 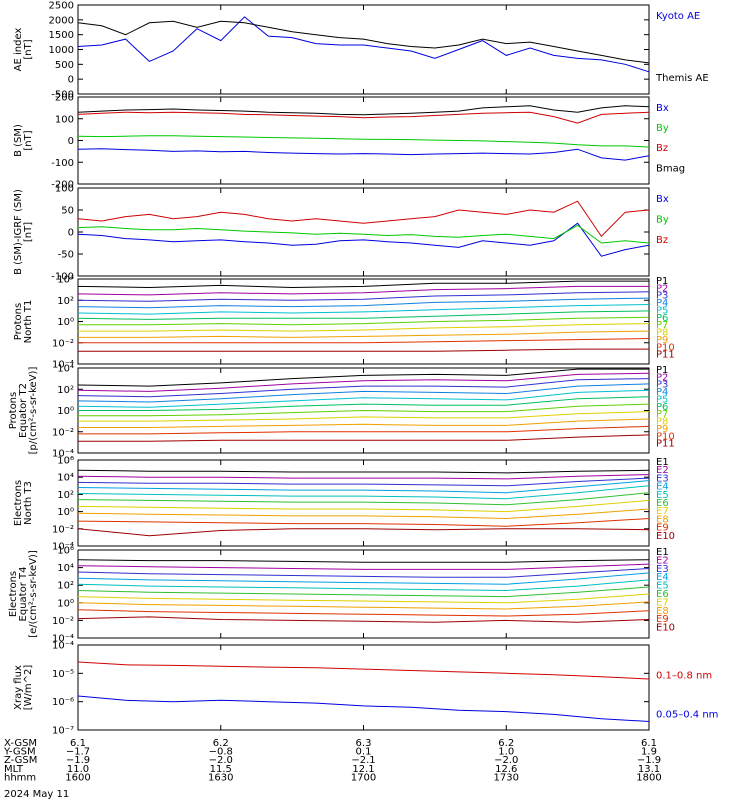 I want to click on orbit-row-label: MLT, so click(x=14, y=769).